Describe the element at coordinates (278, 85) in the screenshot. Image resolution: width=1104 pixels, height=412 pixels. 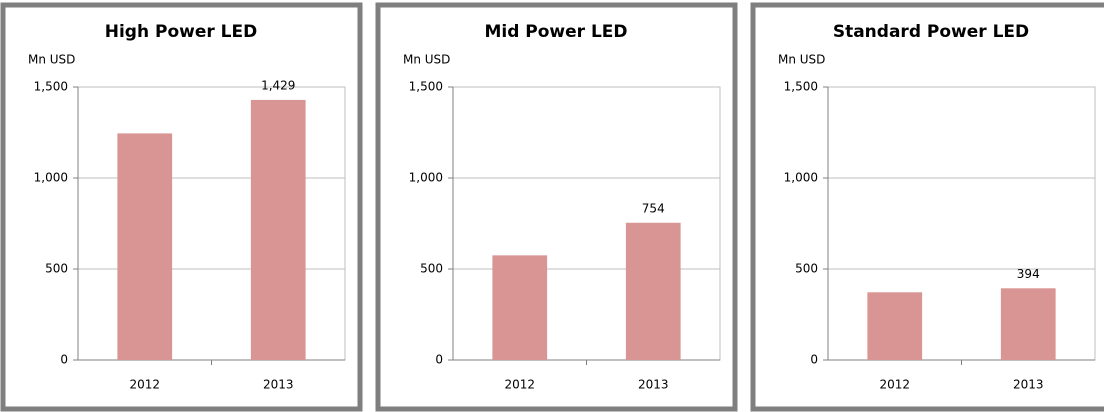
I see `value-label: 1,429` at that location.